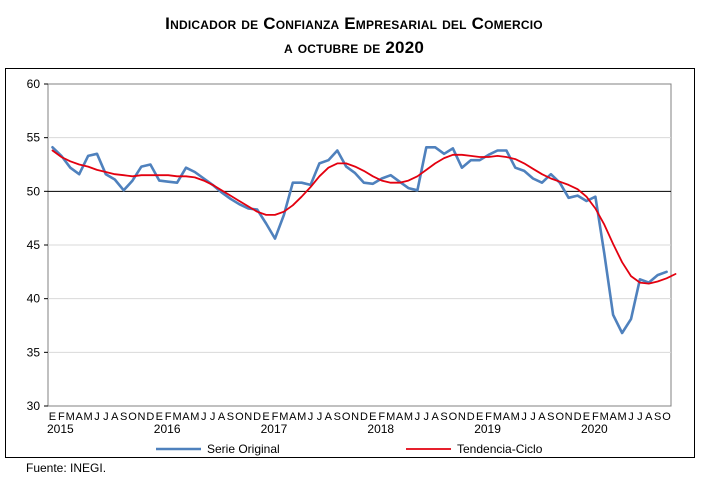 This screenshot has width=708, height=482. I want to click on year-label: 2017, so click(274, 429).